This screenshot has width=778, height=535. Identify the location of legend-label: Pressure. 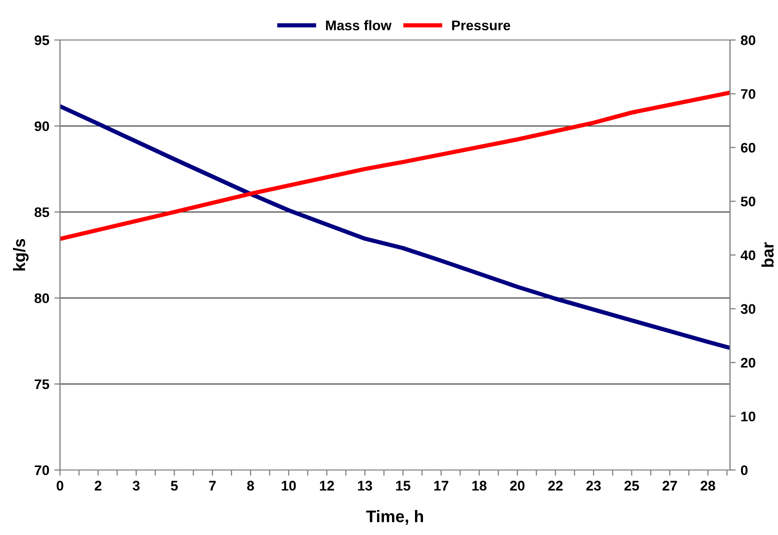
(481, 25).